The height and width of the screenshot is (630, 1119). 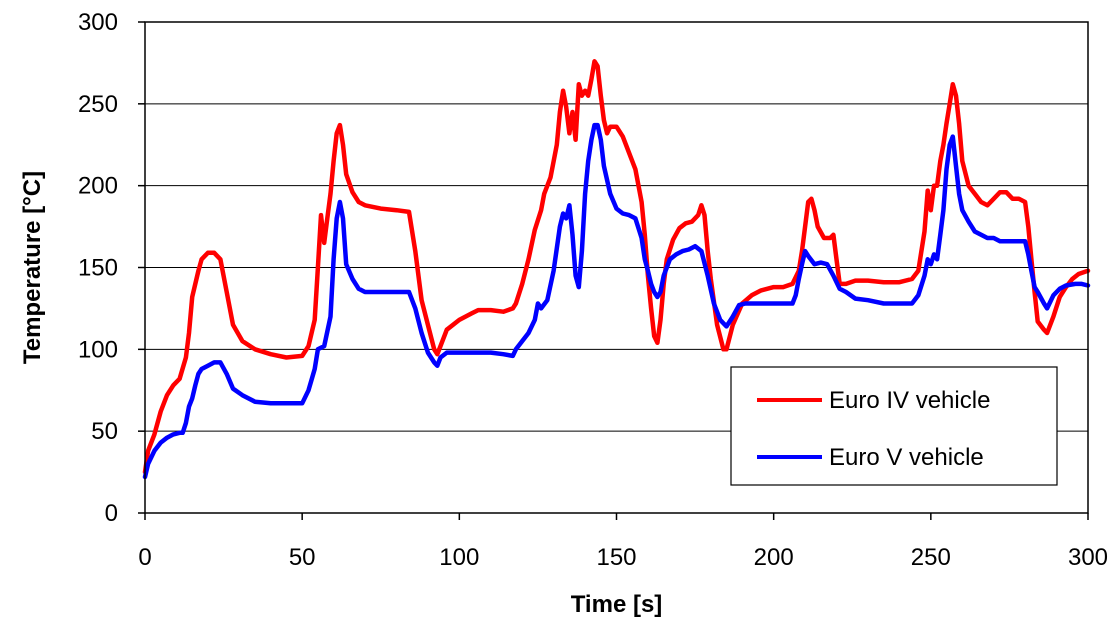 What do you see at coordinates (98, 349) in the screenshot?
I see `y-tick-label: 100` at bounding box center [98, 349].